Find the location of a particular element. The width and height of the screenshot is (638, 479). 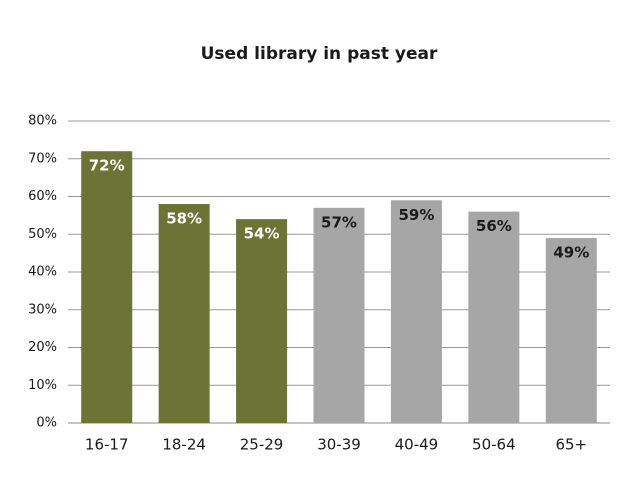

x-tick-label: 40-49 is located at coordinates (417, 445).